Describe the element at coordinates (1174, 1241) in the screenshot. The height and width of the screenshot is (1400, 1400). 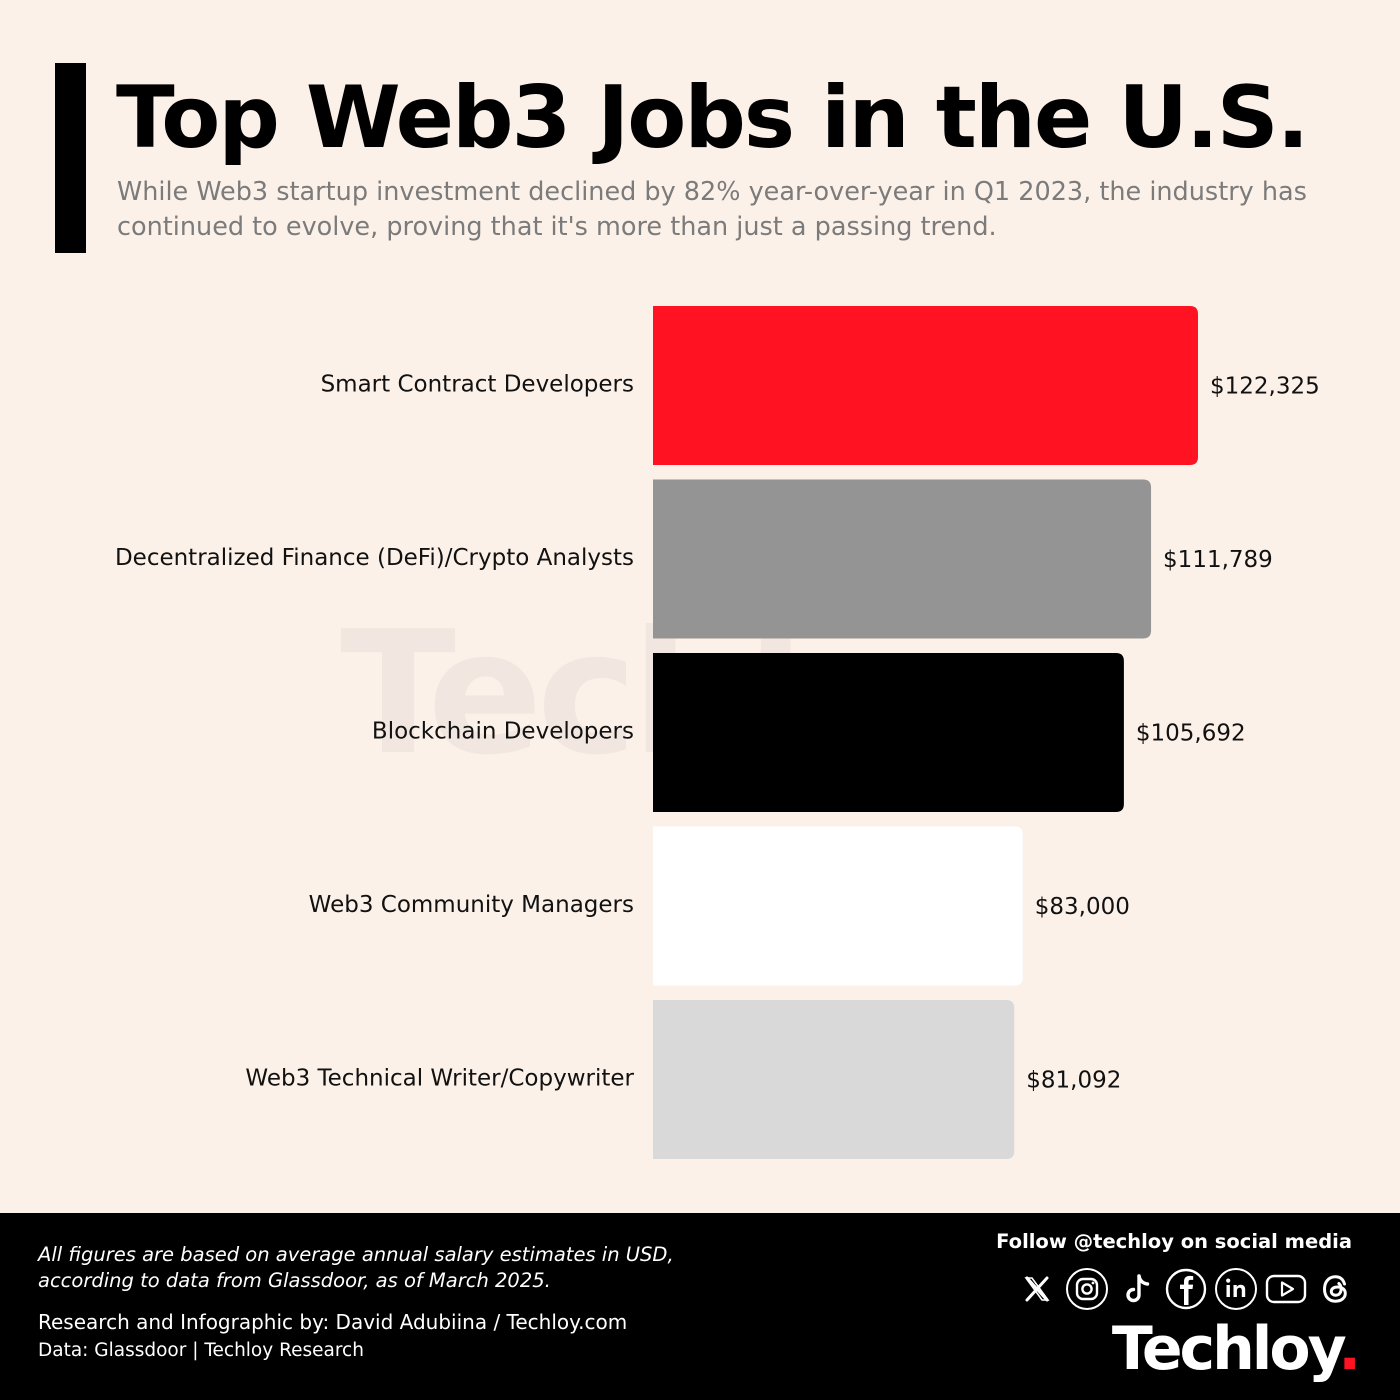
I see `follow-text: Follow @techloy on social media` at that location.